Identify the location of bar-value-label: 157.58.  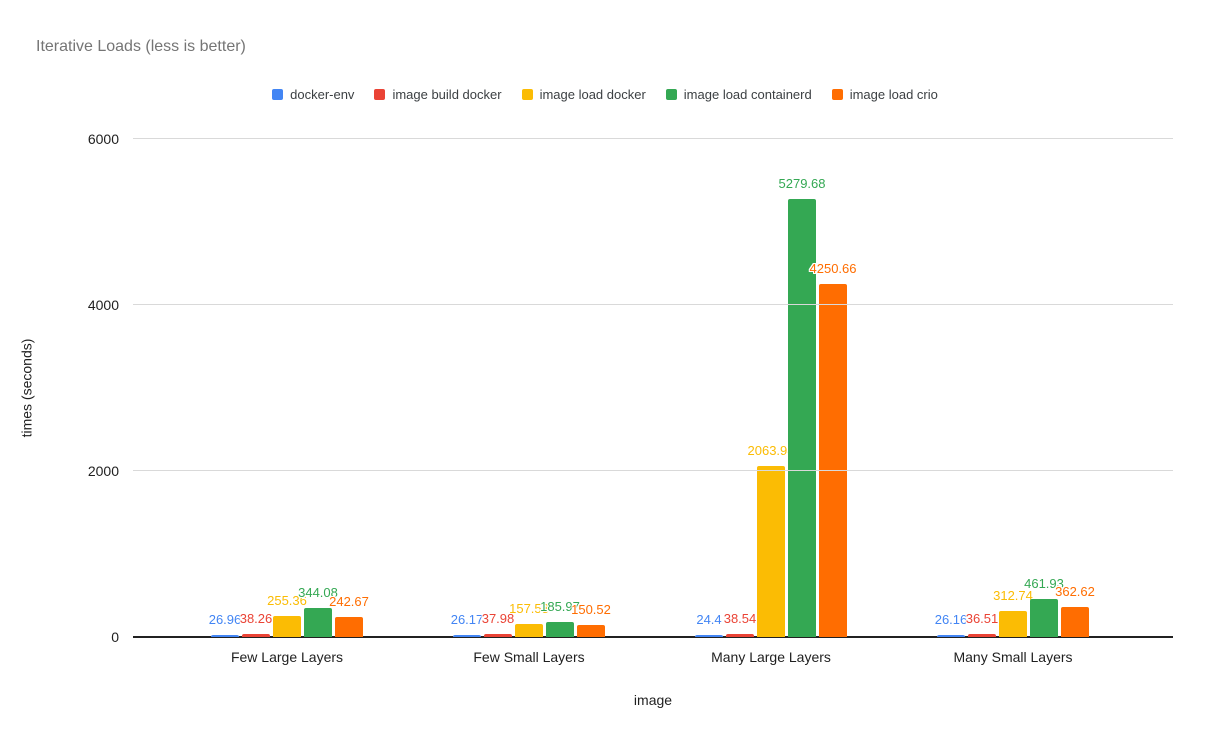
(529, 608).